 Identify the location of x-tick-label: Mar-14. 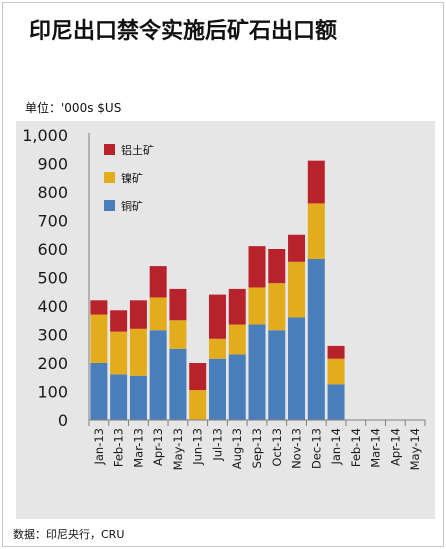
(376, 448).